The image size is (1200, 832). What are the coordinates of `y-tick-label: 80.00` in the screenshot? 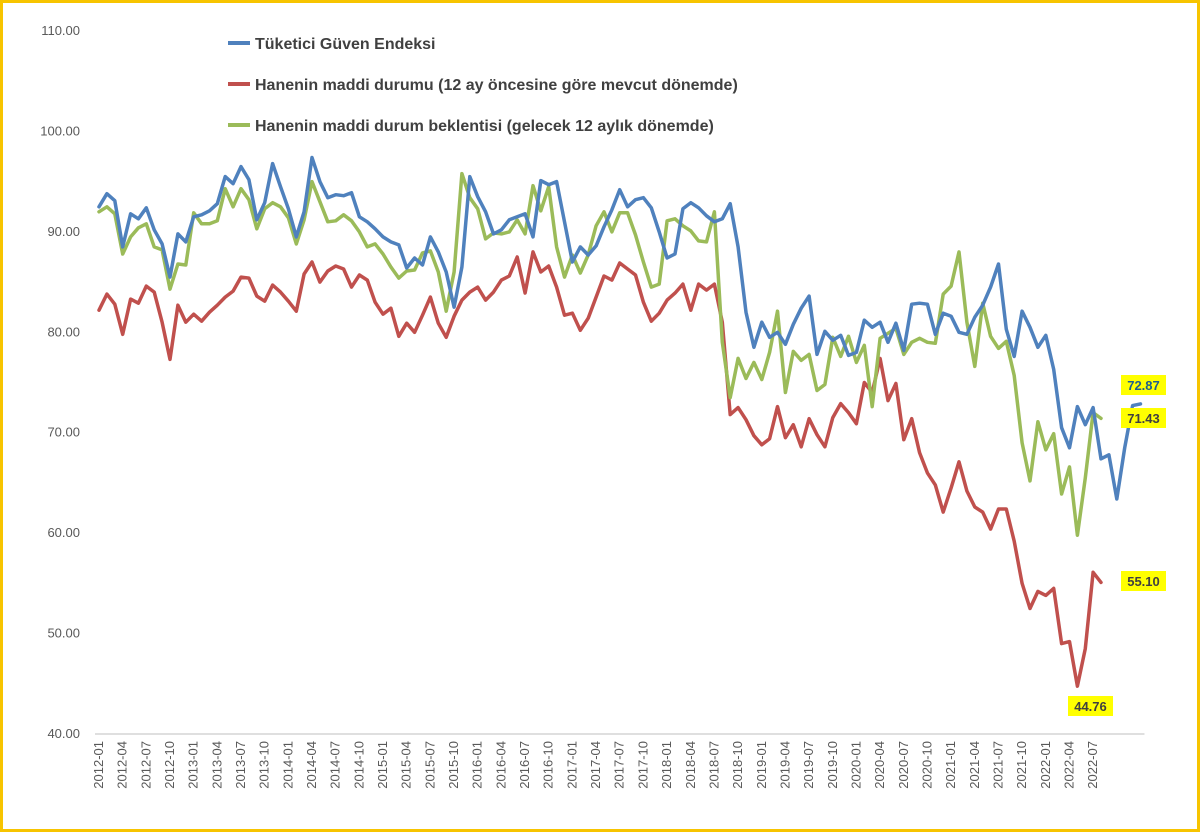 It's located at (63, 331).